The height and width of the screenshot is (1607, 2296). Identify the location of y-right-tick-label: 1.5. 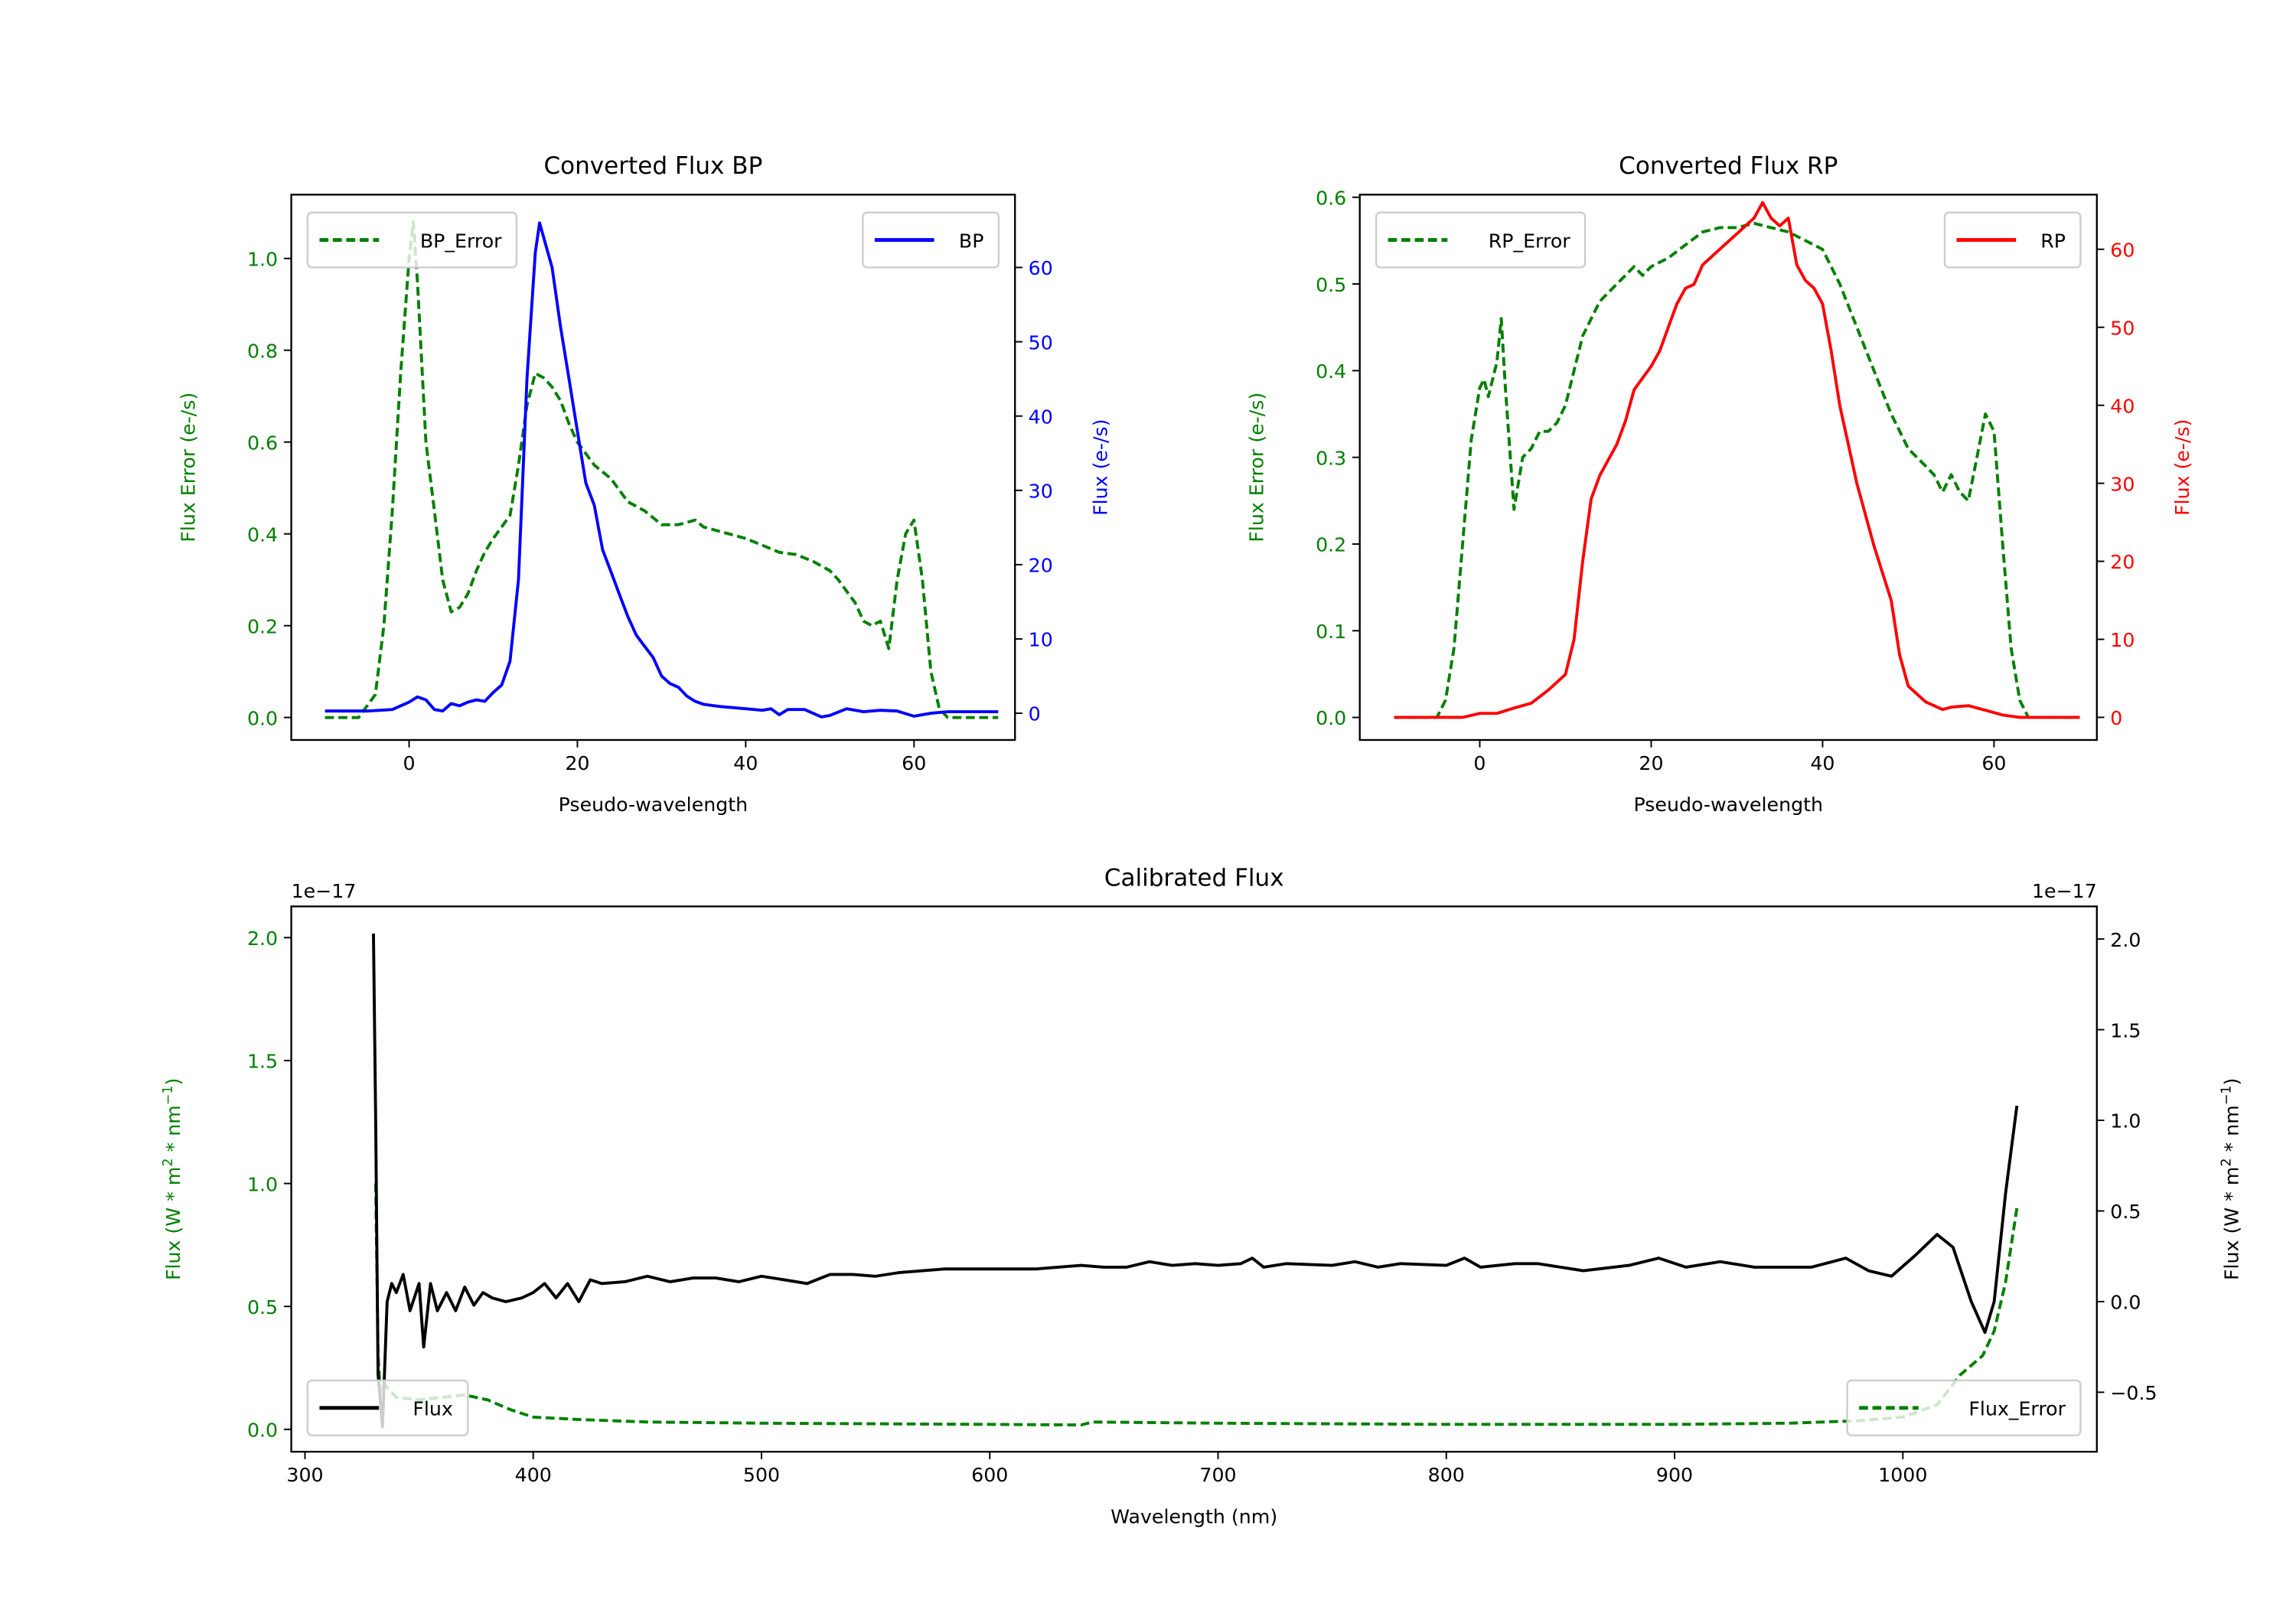
(2125, 1030).